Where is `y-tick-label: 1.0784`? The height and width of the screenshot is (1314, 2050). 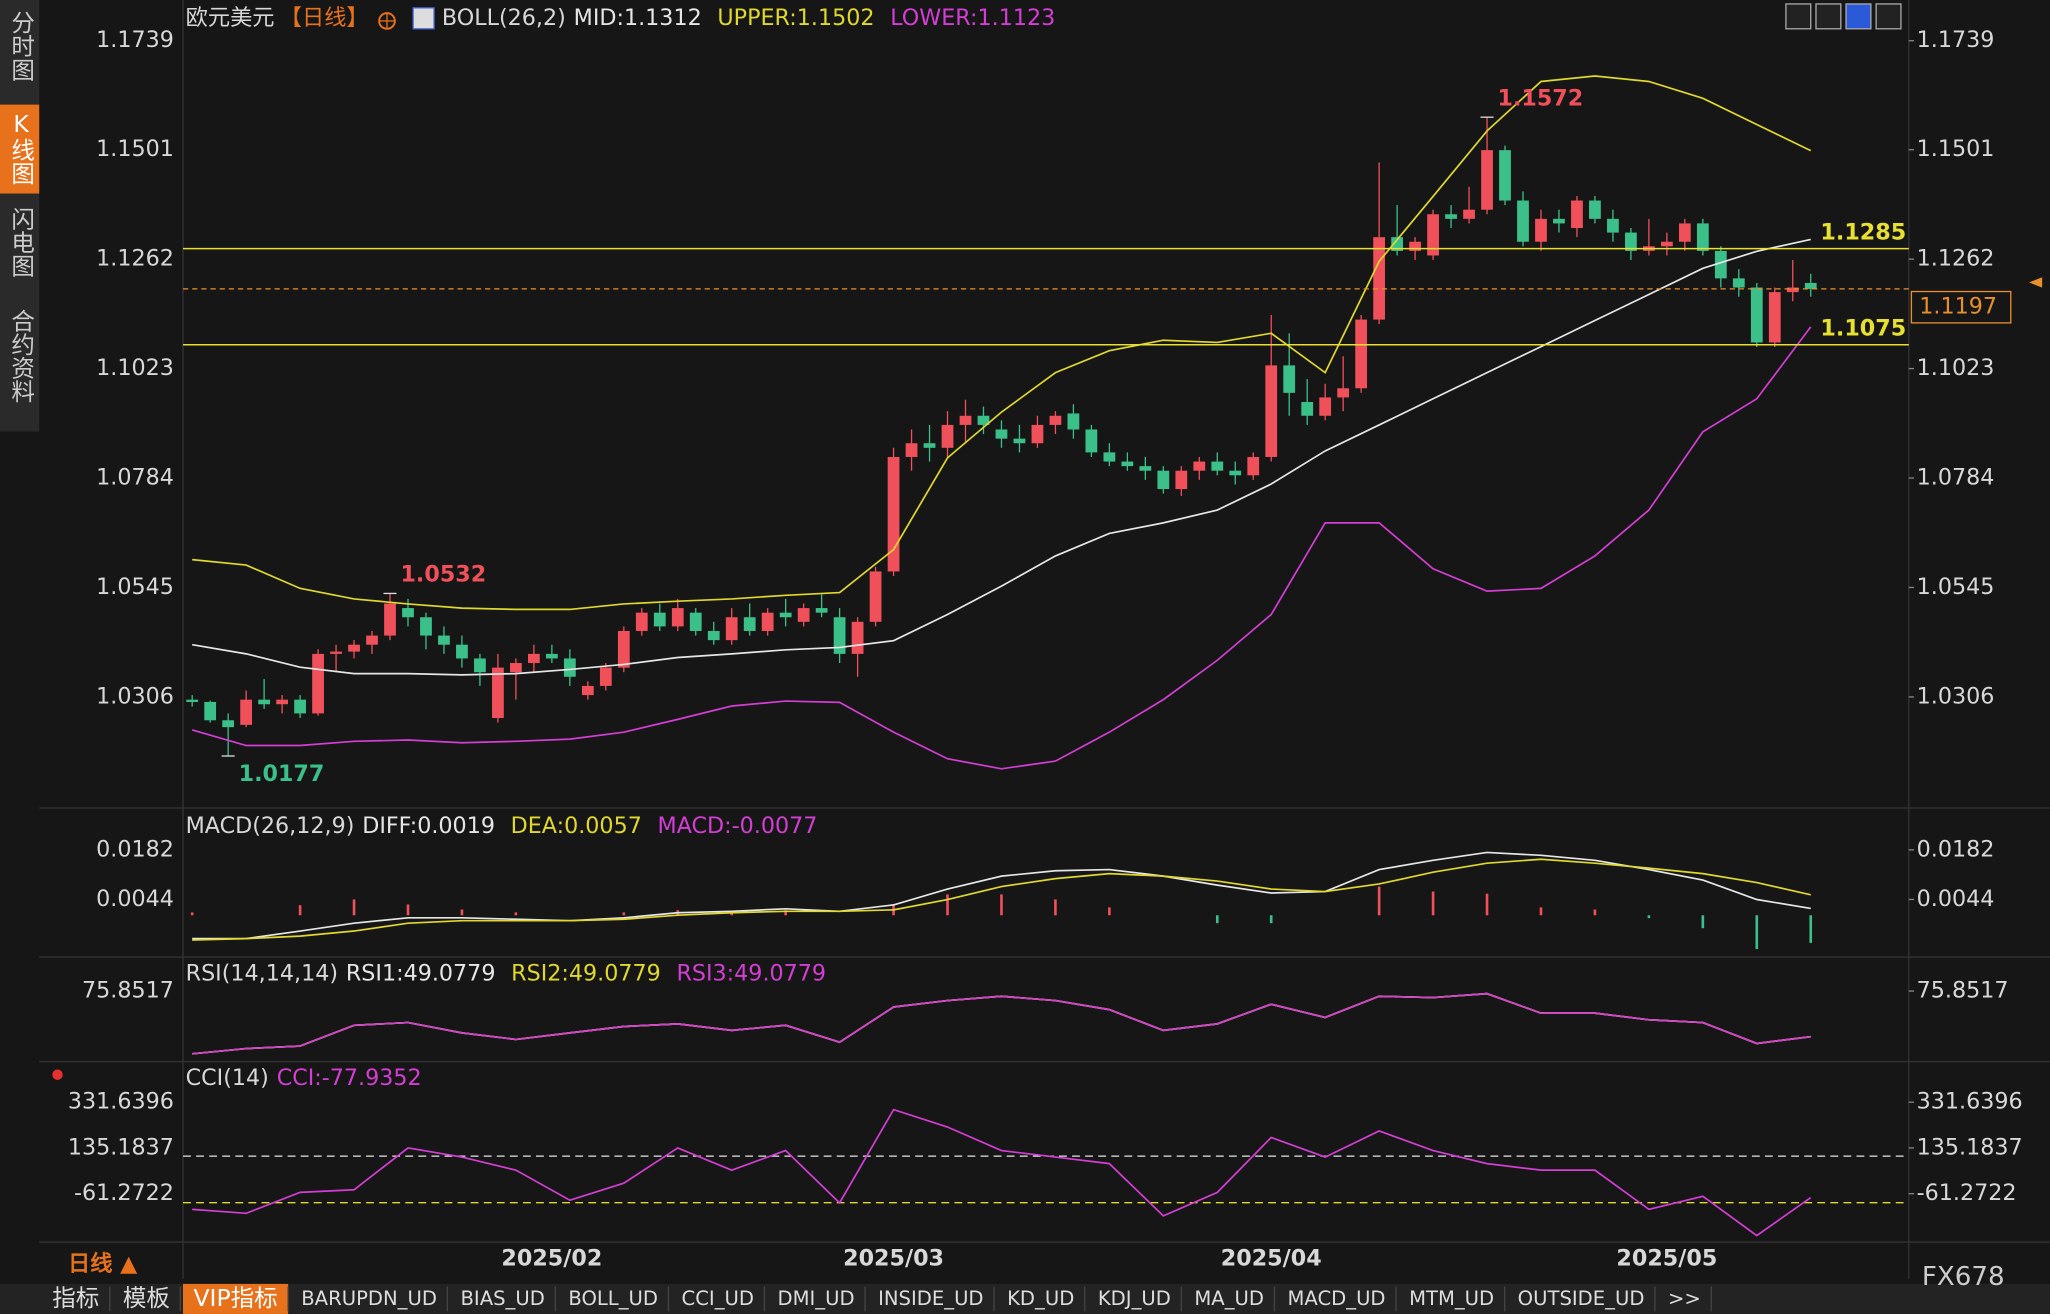 y-tick-label: 1.0784 is located at coordinates (135, 478).